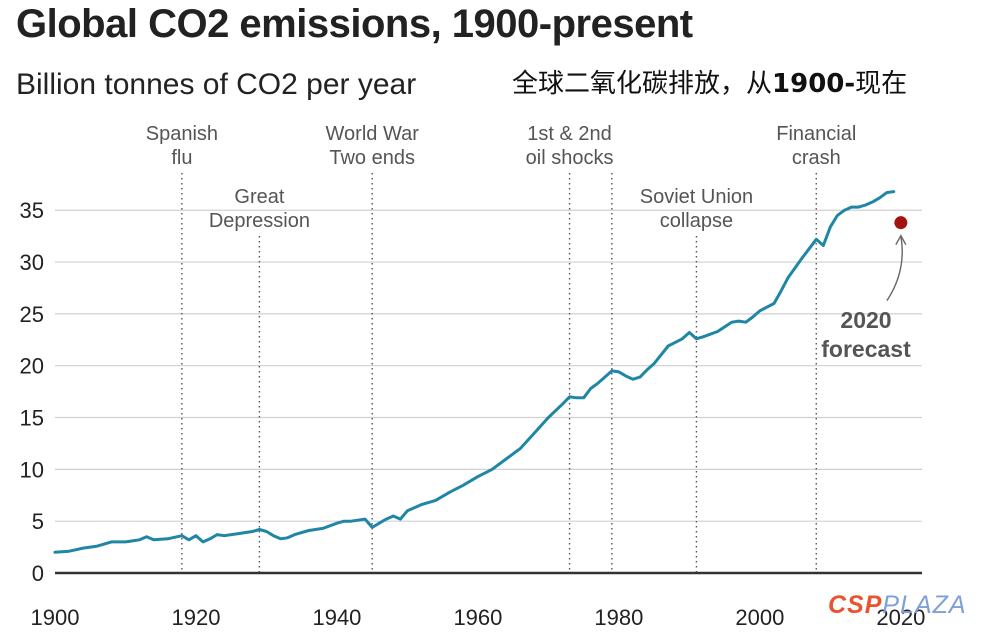  What do you see at coordinates (900, 617) in the screenshot?
I see `x-tick-label-2020: 2020` at bounding box center [900, 617].